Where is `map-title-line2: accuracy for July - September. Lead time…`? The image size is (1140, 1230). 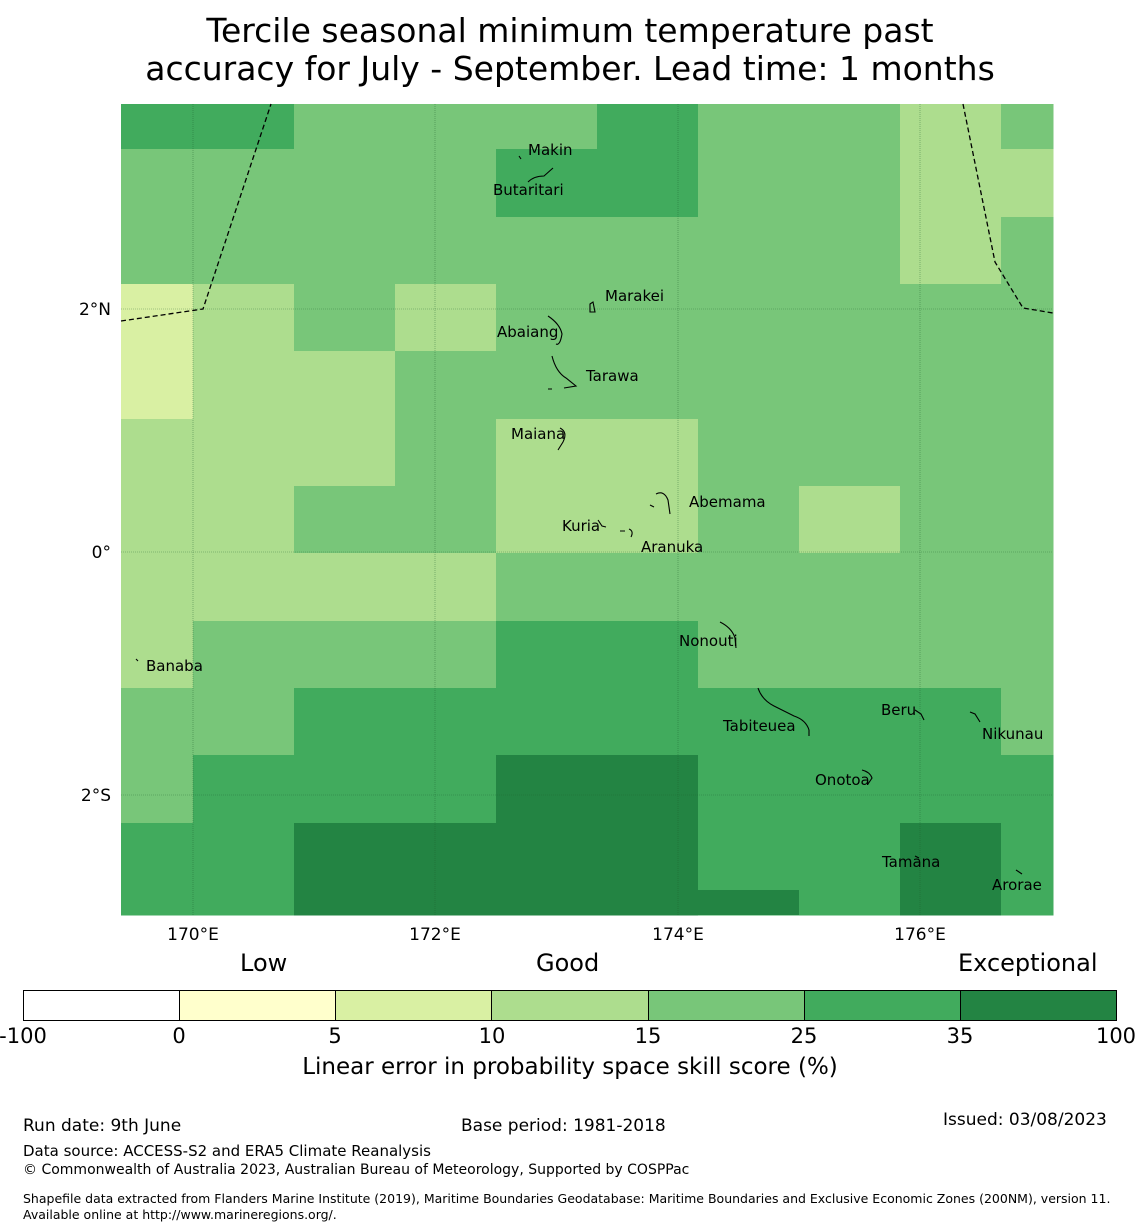
map-title-line2: accuracy for July - September. Lead time… is located at coordinates (570, 68).